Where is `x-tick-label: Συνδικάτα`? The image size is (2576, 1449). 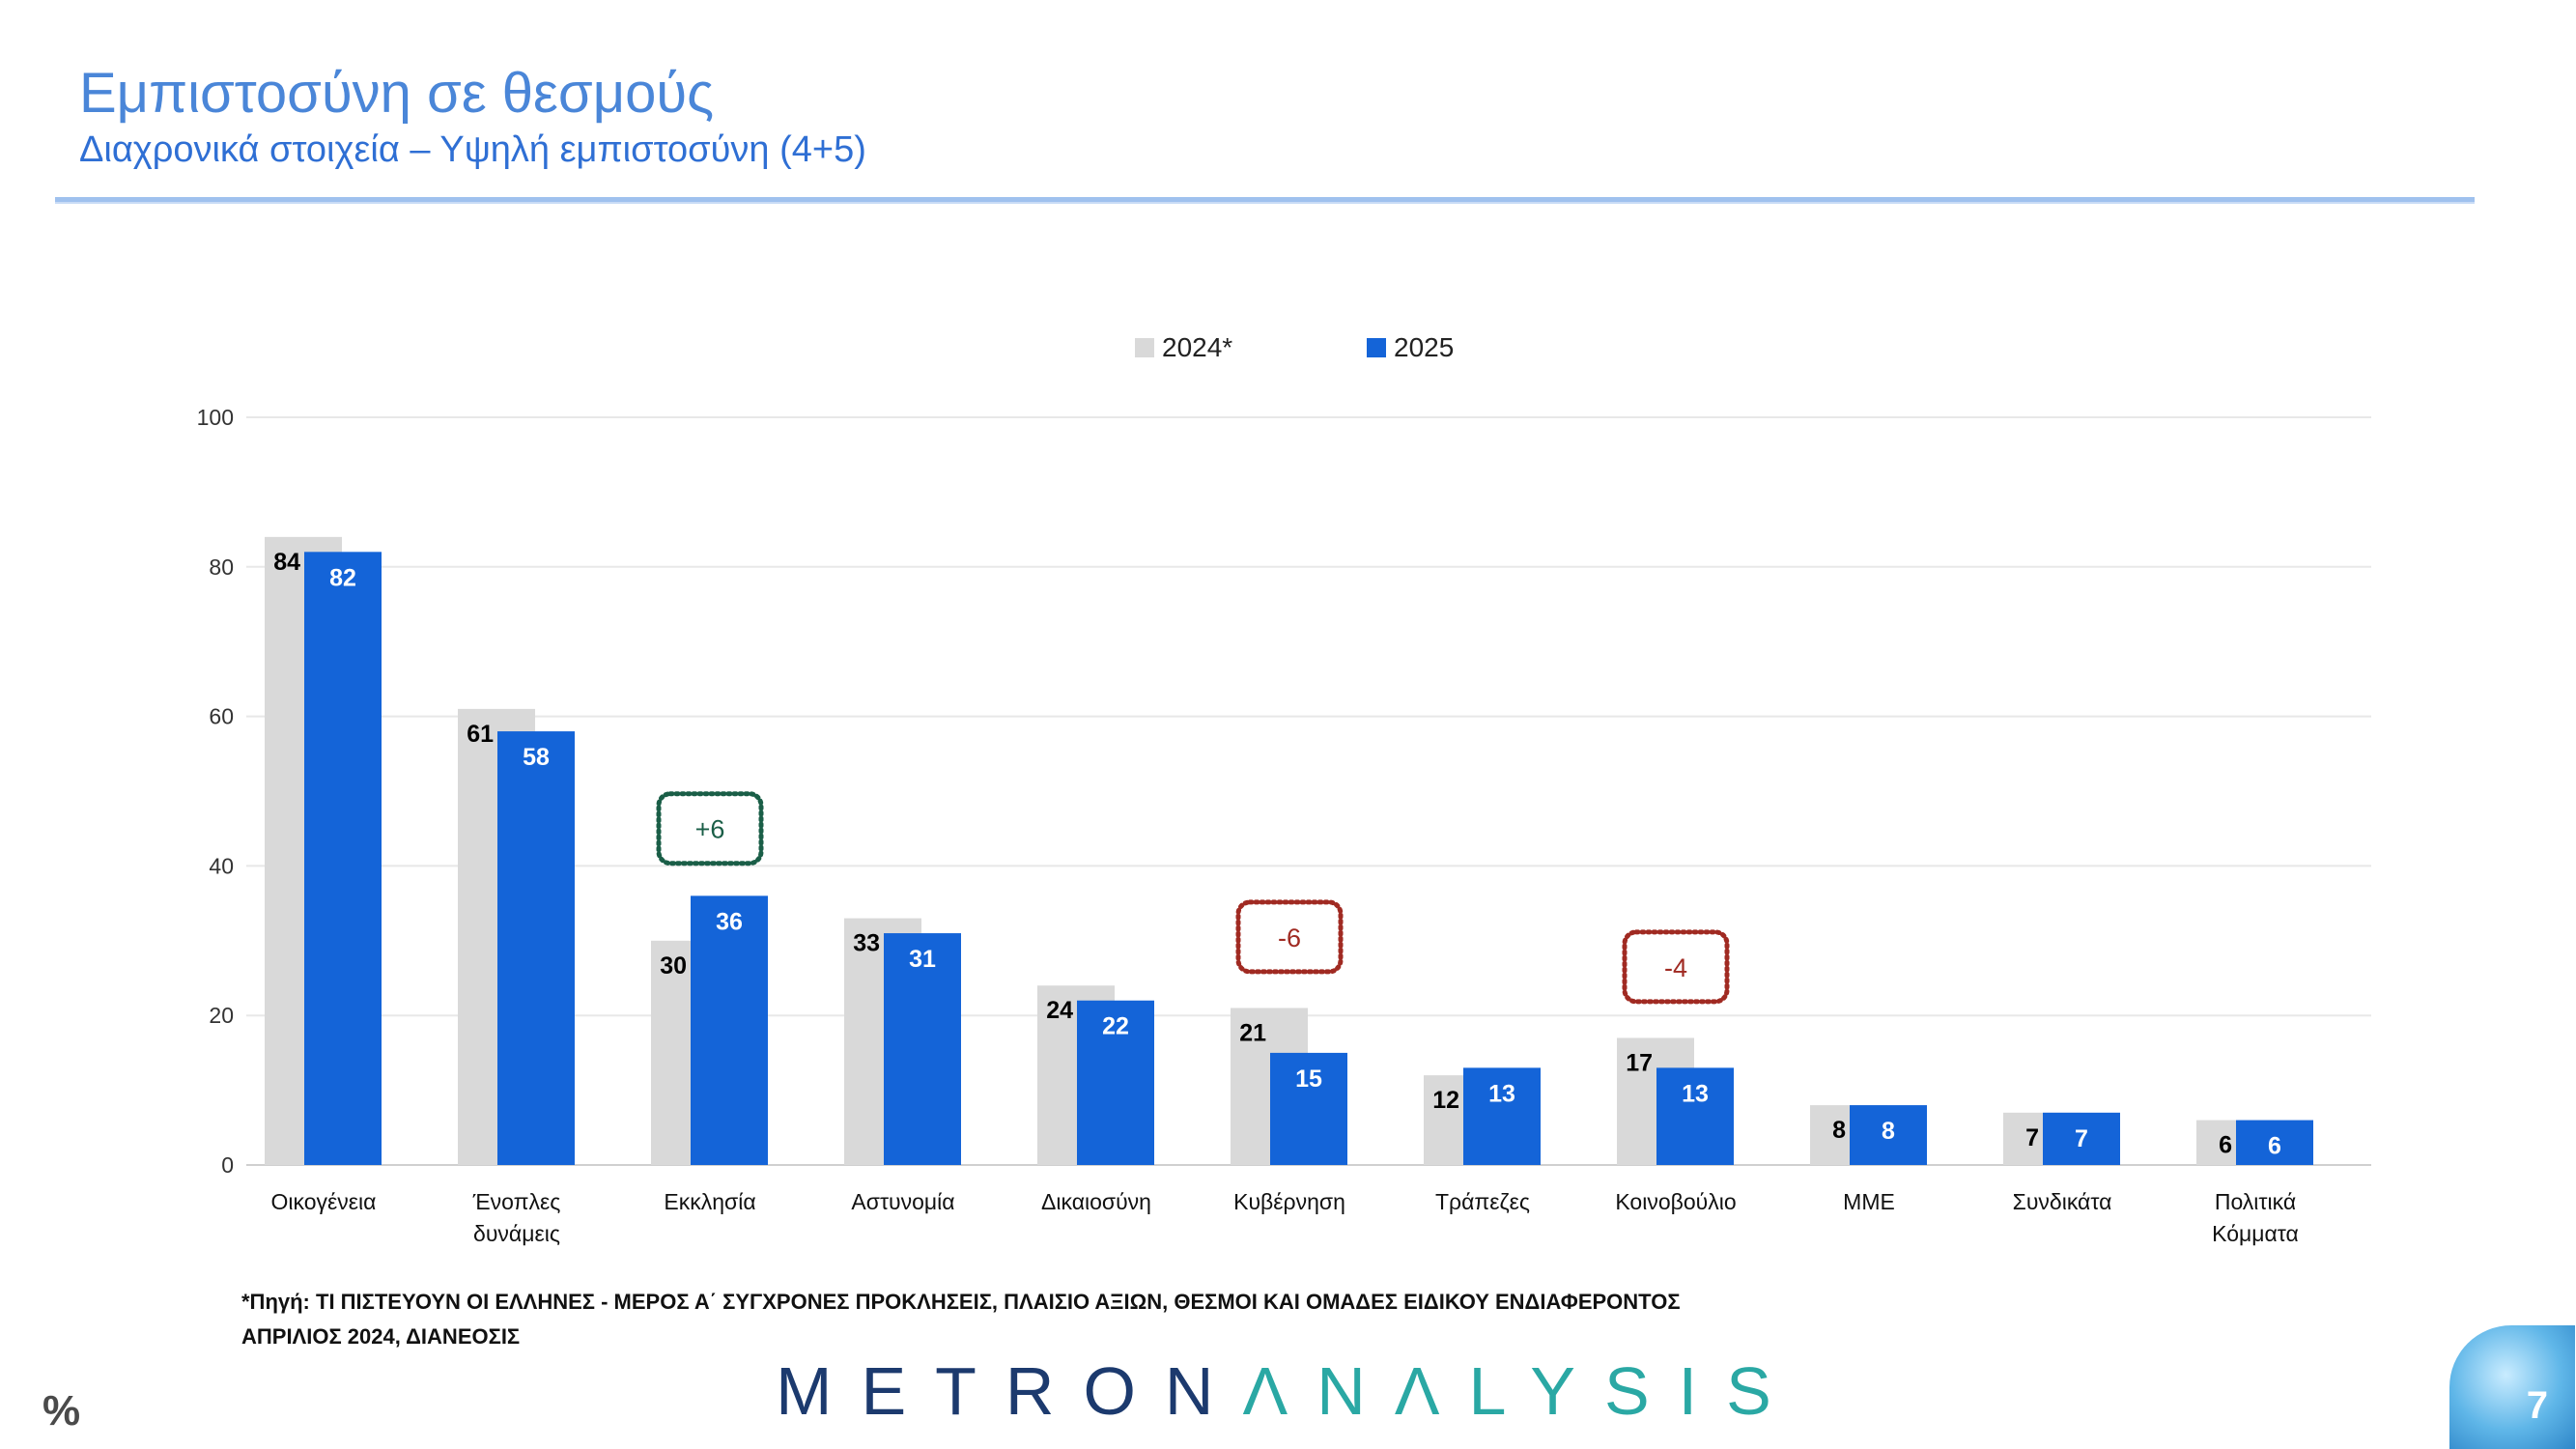
x-tick-label: Συνδικάτα is located at coordinates (2062, 1201).